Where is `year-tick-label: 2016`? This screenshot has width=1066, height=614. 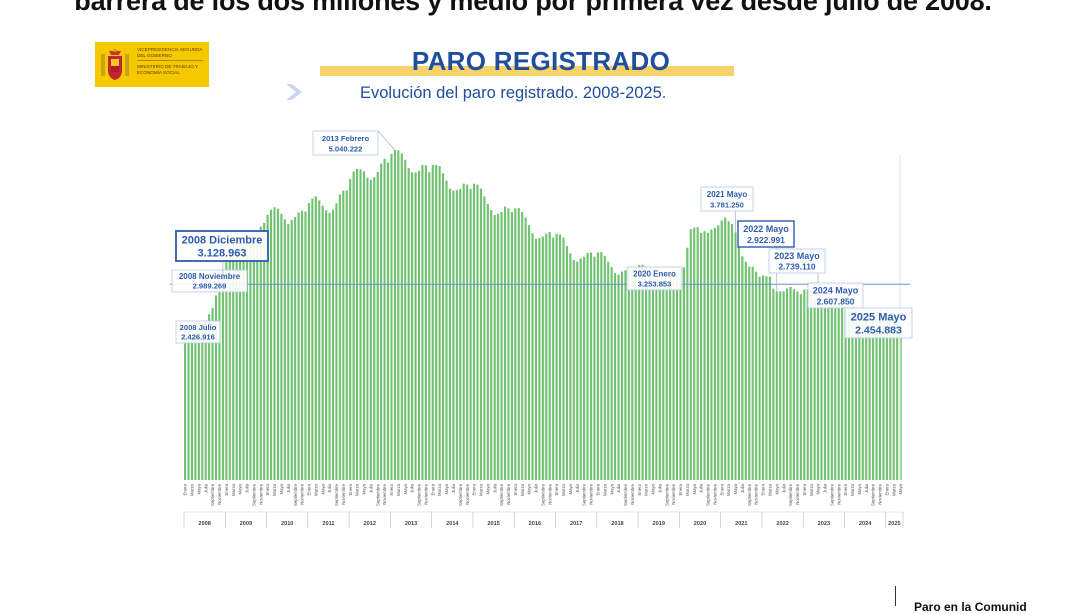 year-tick-label: 2016 is located at coordinates (535, 524).